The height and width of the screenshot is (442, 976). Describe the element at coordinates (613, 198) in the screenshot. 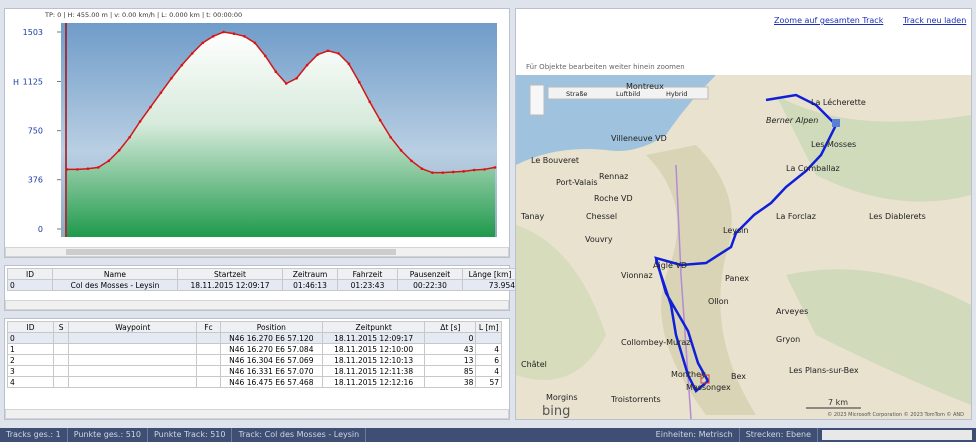

I see `map-label: Roche VD` at that location.